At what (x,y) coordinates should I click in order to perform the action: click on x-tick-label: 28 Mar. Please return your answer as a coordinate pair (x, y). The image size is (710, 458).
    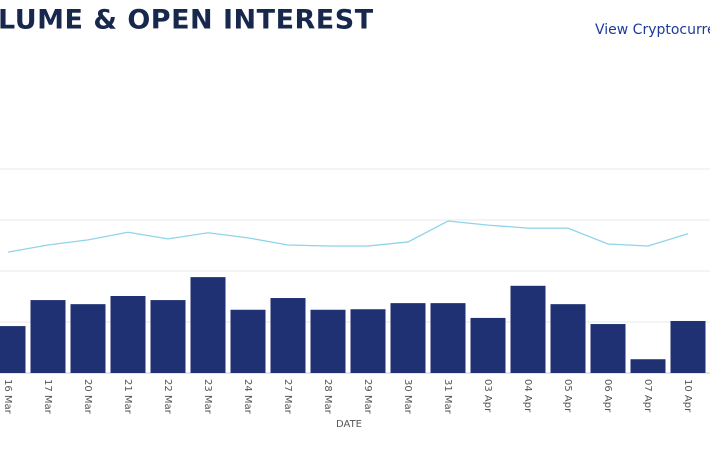
    Looking at the image, I should click on (327, 397).